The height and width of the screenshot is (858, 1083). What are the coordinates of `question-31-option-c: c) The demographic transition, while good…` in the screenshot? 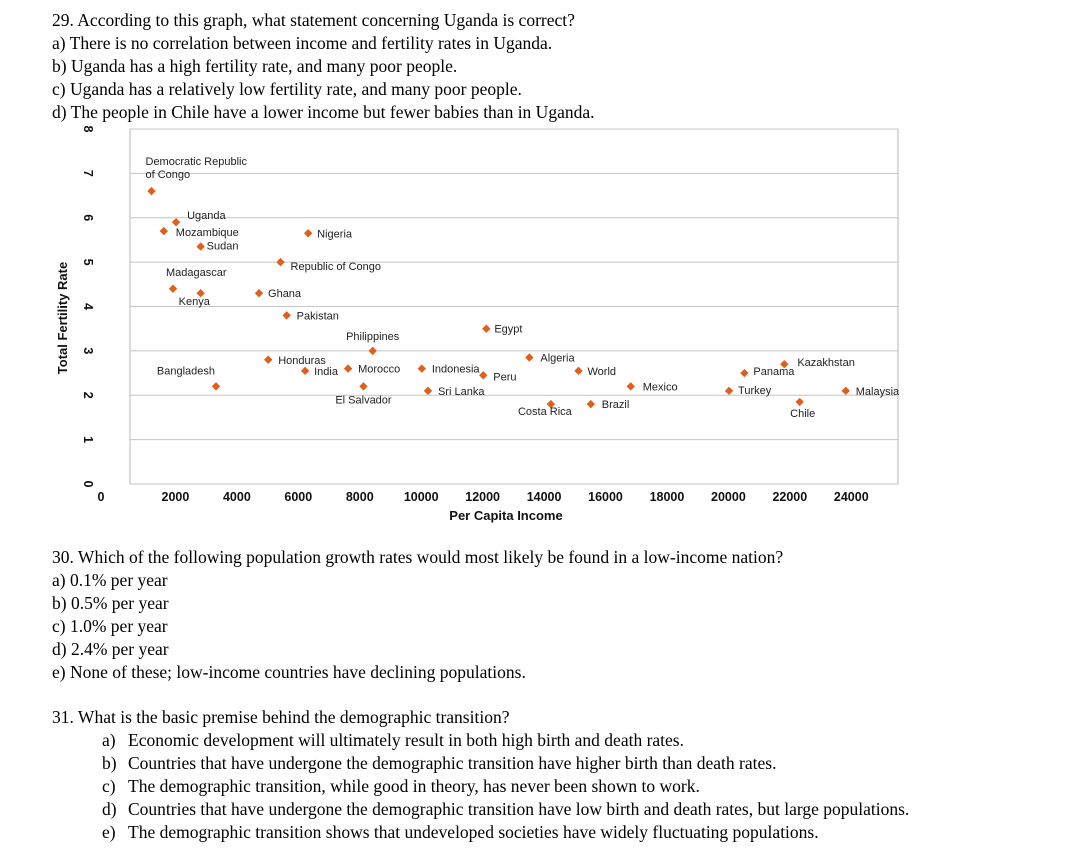 It's located at (480, 786).